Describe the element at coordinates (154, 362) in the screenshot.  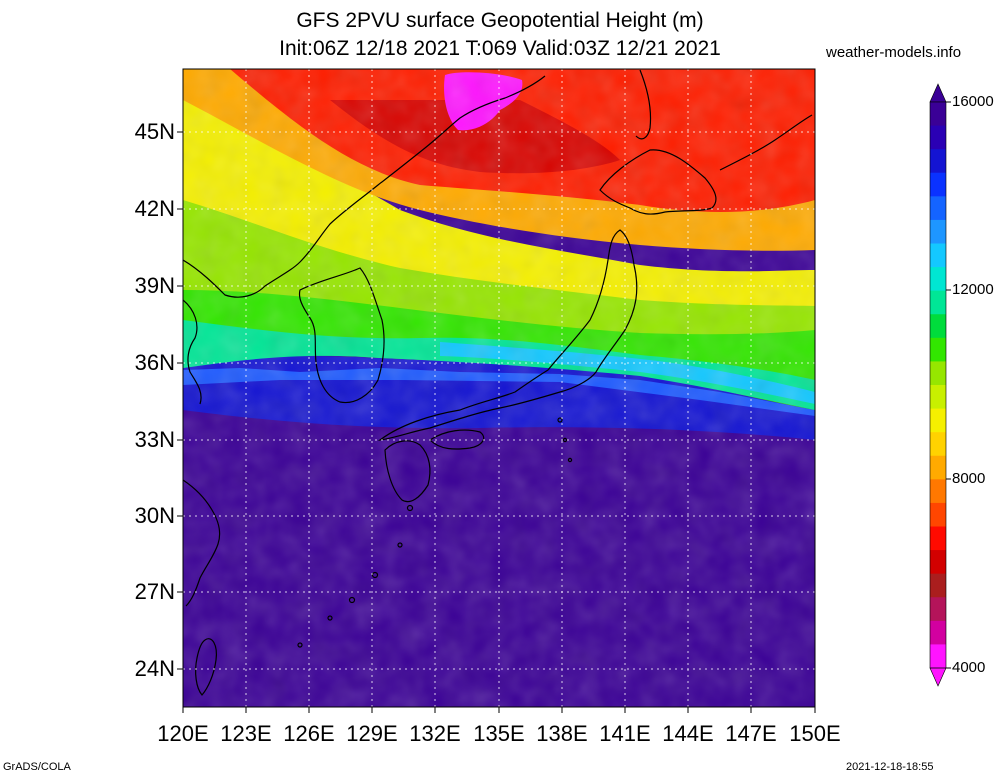
I see `lat-label: 36N` at that location.